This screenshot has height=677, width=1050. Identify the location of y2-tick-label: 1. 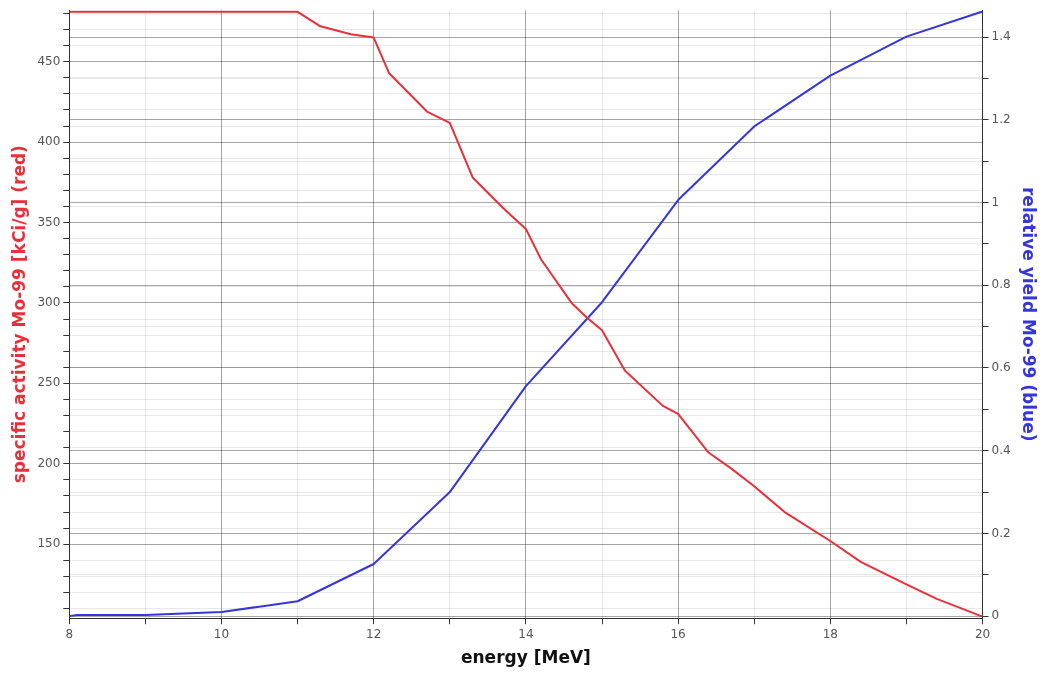
(995, 201).